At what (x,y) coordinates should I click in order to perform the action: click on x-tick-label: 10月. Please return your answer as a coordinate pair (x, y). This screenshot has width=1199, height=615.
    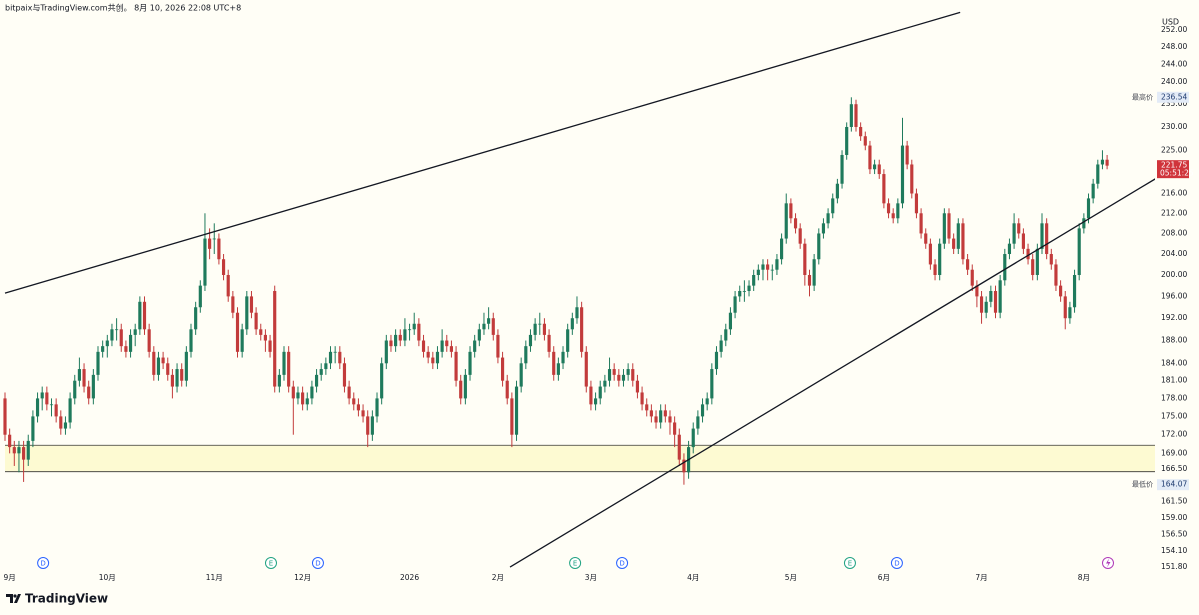
    Looking at the image, I should click on (107, 577).